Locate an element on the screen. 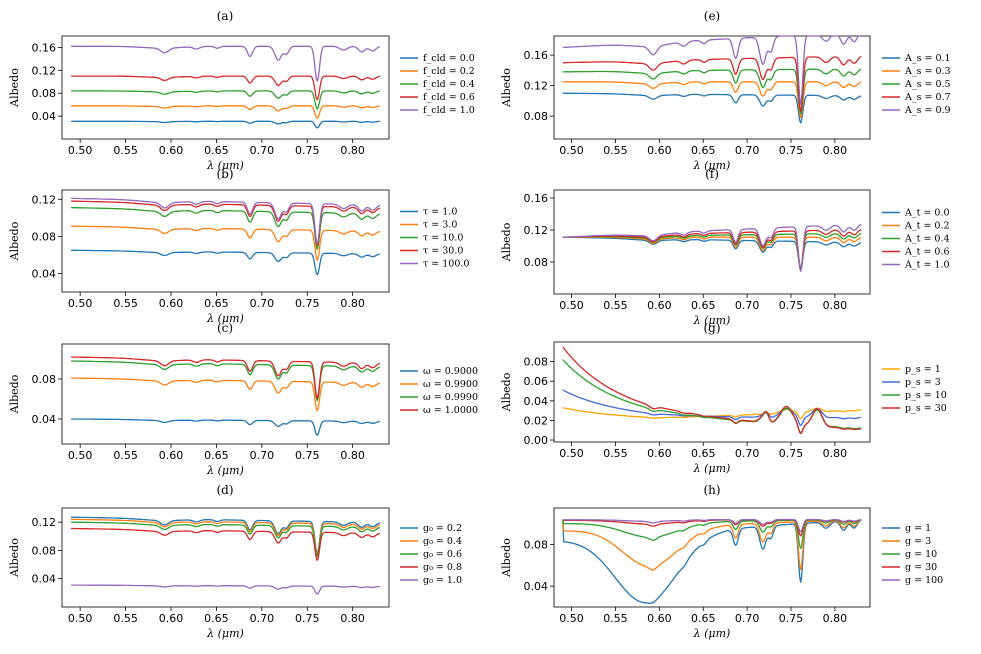 The image size is (981, 654). legend-entry: p_s = 3 is located at coordinates (923, 382).